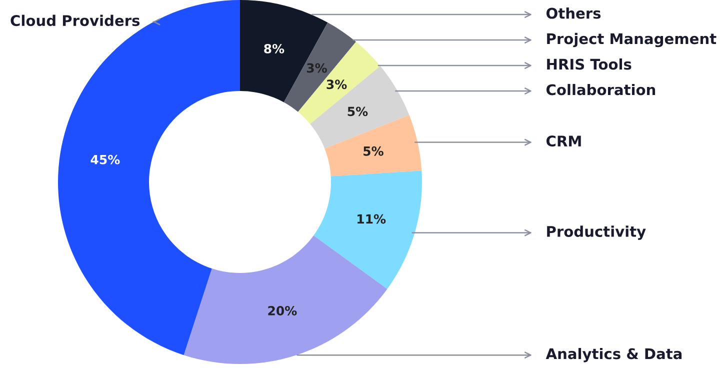 The width and height of the screenshot is (720, 368). Describe the element at coordinates (75, 20) in the screenshot. I see `slice-label: Cloud Providers` at that location.